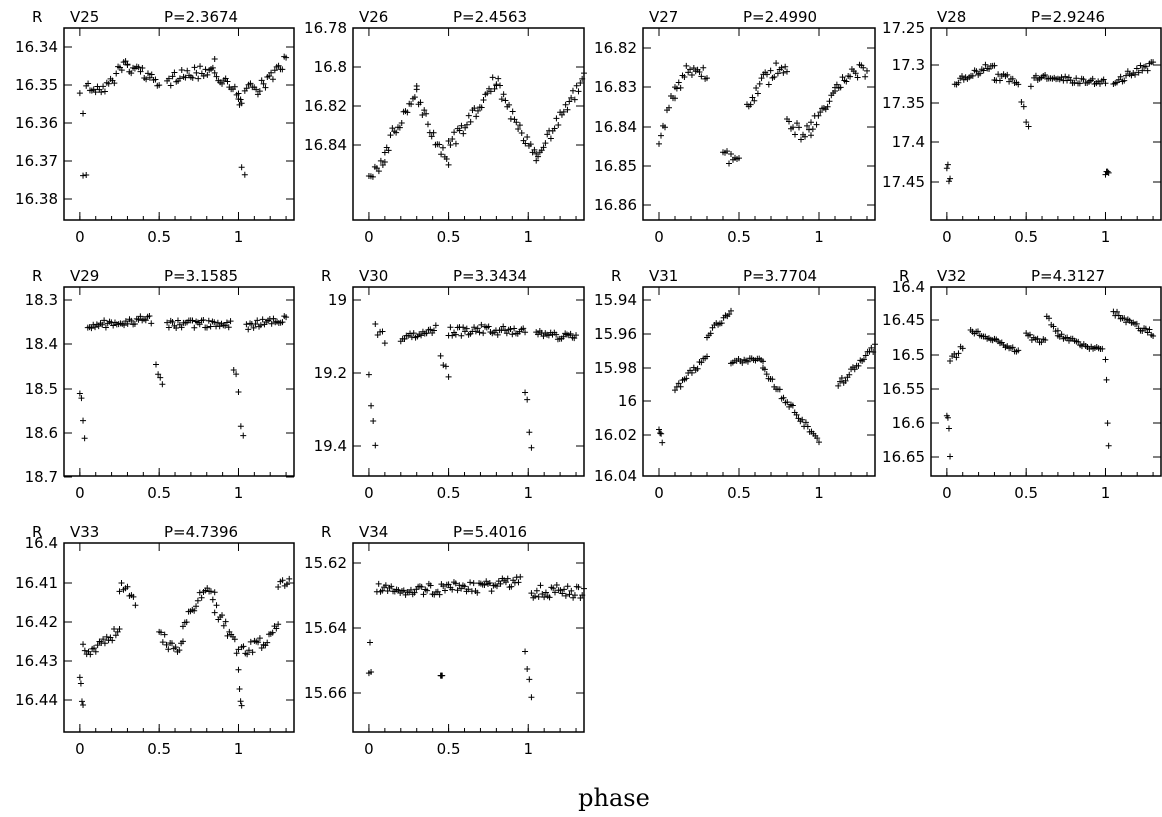  What do you see at coordinates (41, 433) in the screenshot?
I see `y-tick-label: 18.6` at bounding box center [41, 433].